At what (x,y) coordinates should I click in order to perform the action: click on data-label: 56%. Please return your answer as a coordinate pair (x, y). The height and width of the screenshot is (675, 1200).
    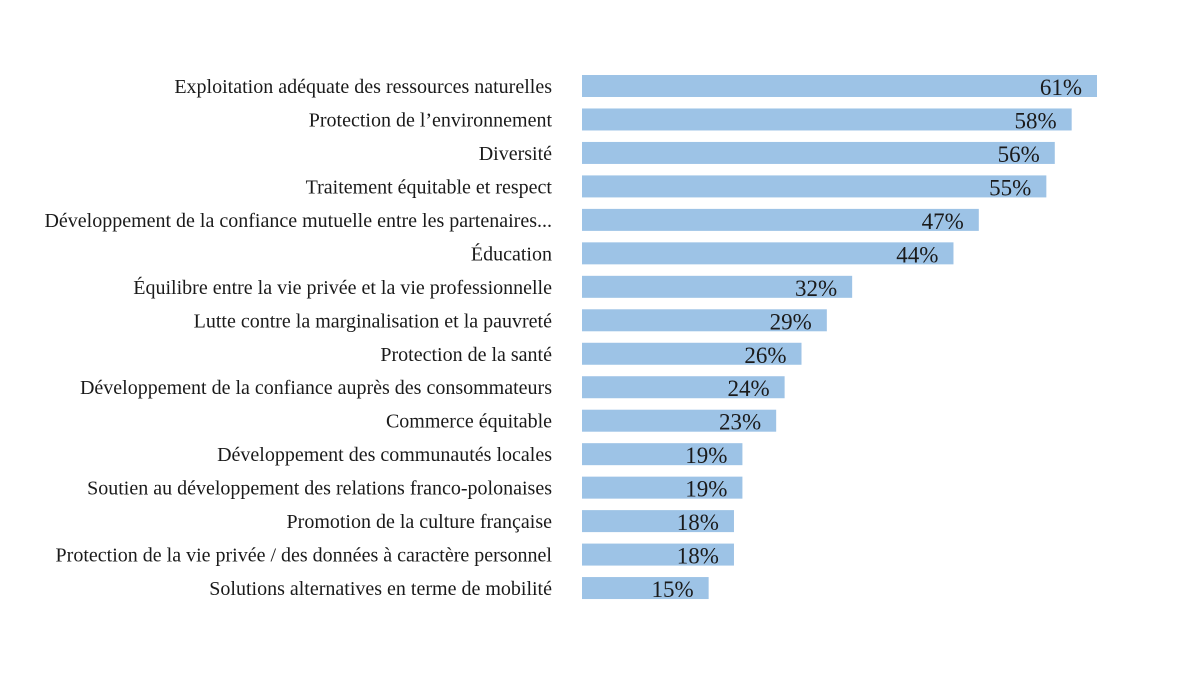
    Looking at the image, I should click on (1019, 154).